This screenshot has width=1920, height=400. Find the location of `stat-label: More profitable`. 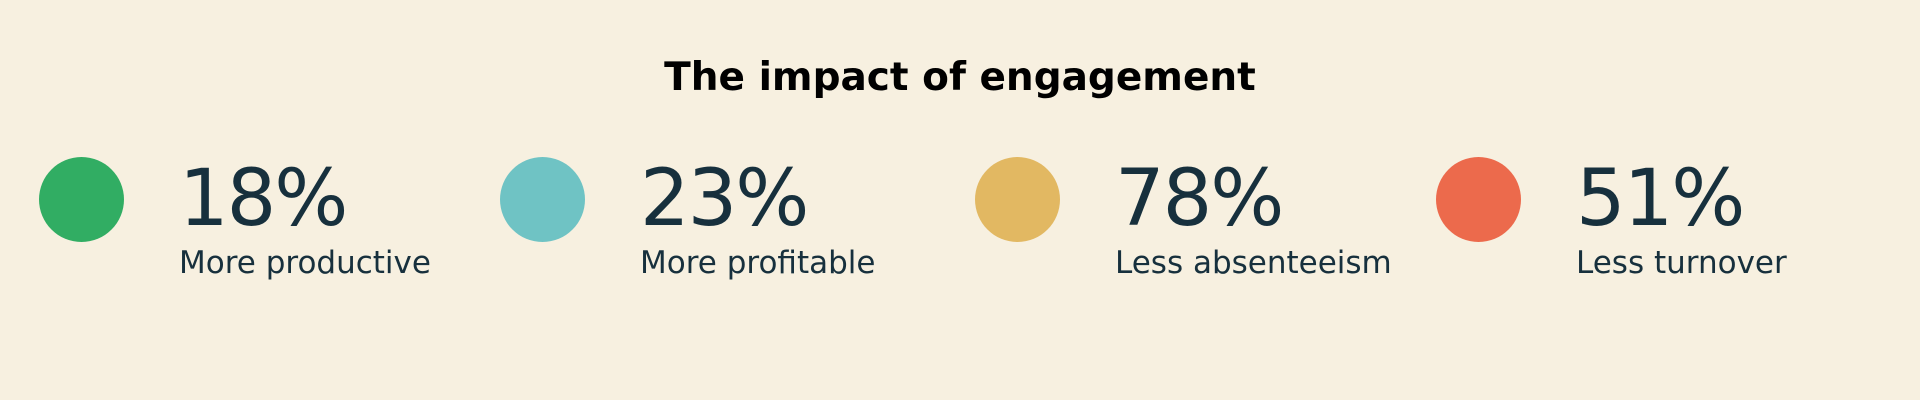

stat-label: More profitable is located at coordinates (758, 263).